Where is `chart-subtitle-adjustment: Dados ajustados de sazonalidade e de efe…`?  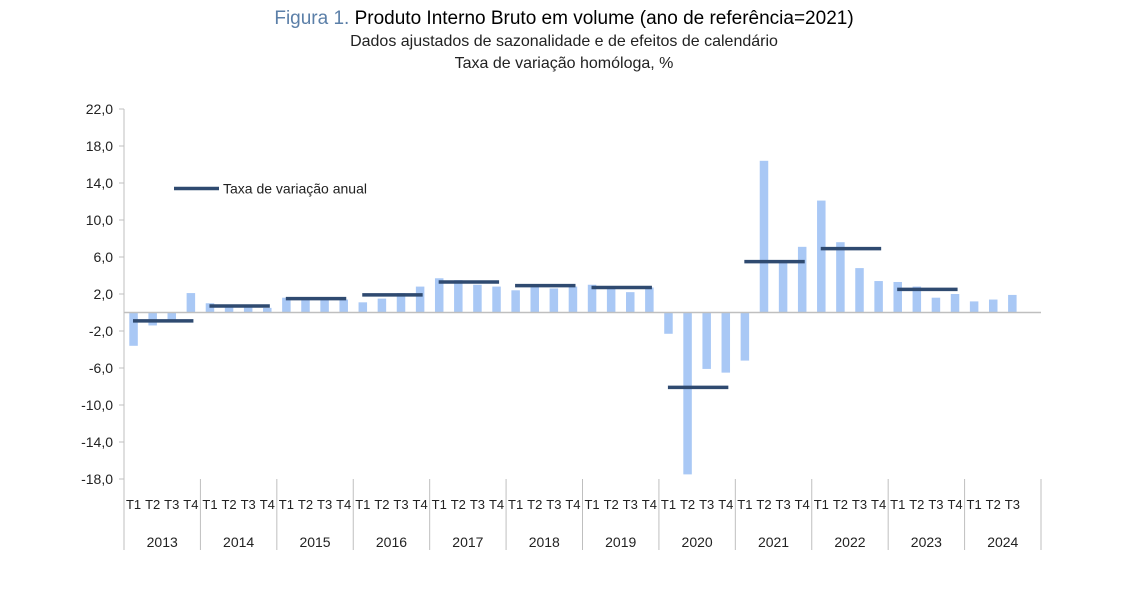 chart-subtitle-adjustment: Dados ajustados de sazonalidade e de efe… is located at coordinates (564, 41).